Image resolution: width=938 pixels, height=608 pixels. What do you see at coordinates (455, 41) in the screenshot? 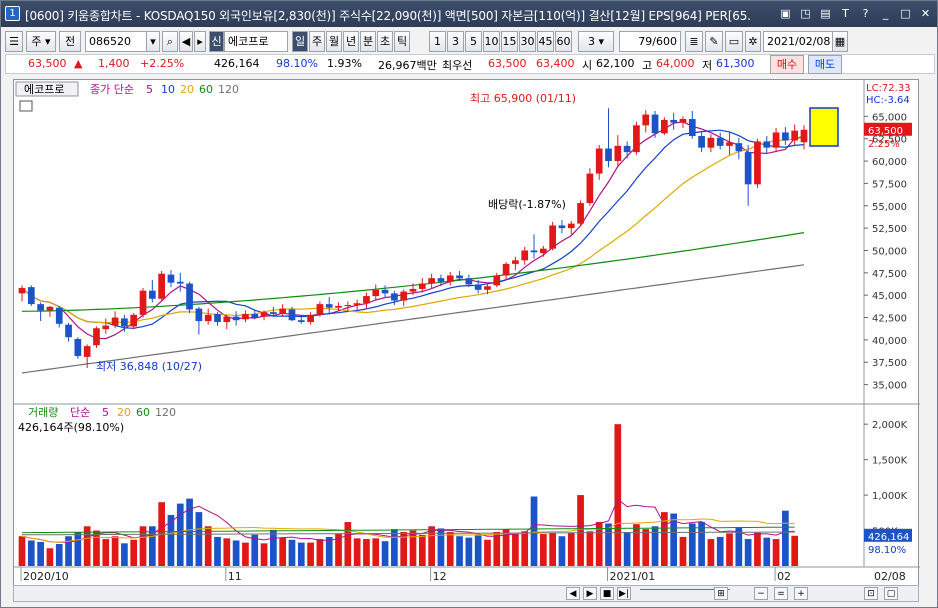
I see `interval-button: 3` at bounding box center [455, 41].